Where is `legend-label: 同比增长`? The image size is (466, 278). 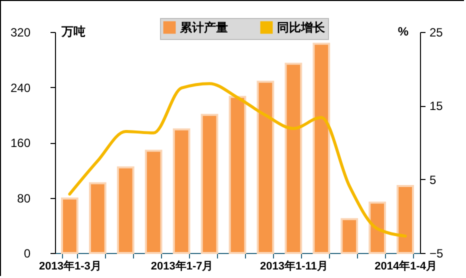 legend-label: 同比增长 is located at coordinates (301, 27).